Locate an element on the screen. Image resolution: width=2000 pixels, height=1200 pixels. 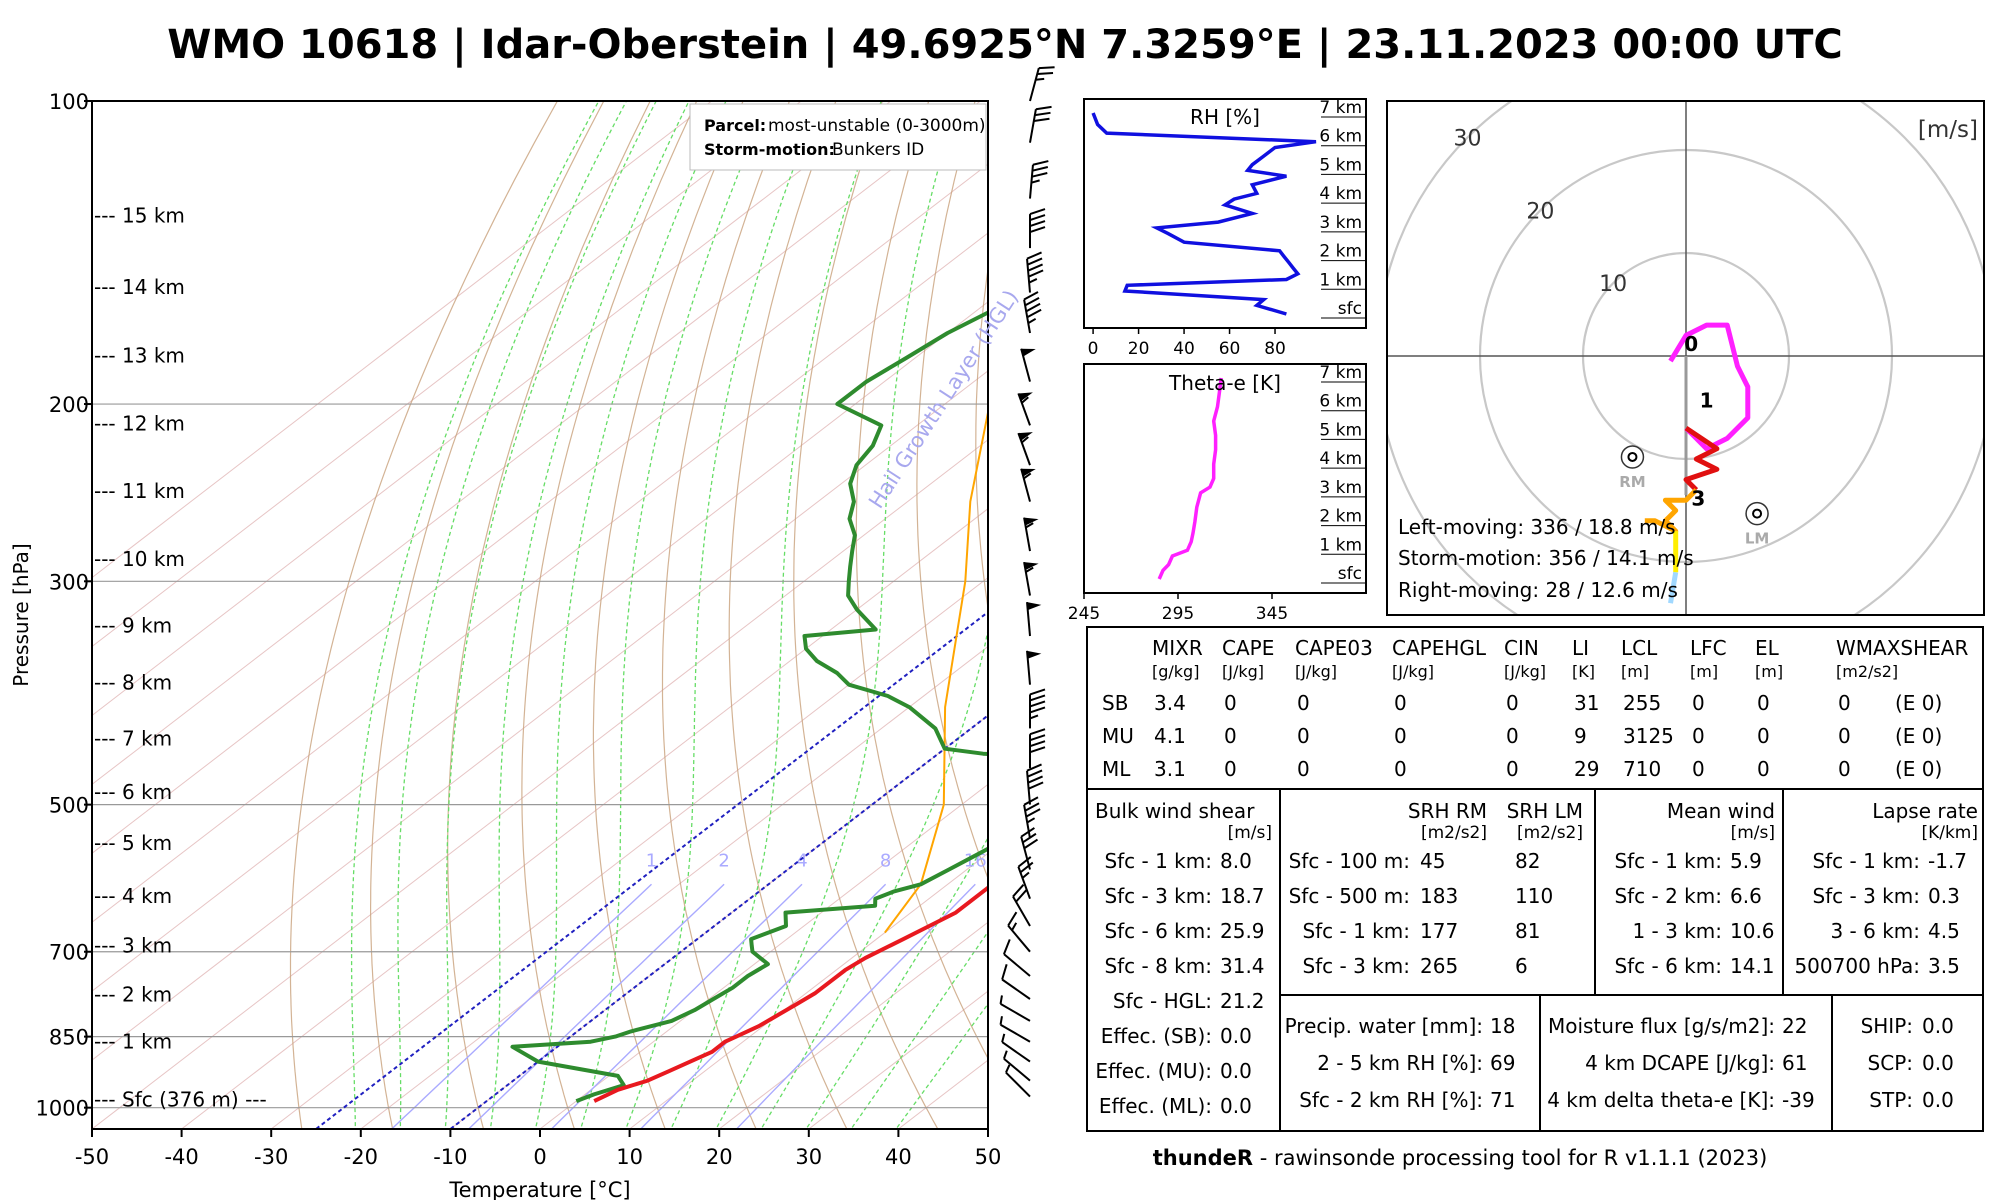
moisture-label: 2 - 5 km RH [%]: is located at coordinates (1400, 1063).